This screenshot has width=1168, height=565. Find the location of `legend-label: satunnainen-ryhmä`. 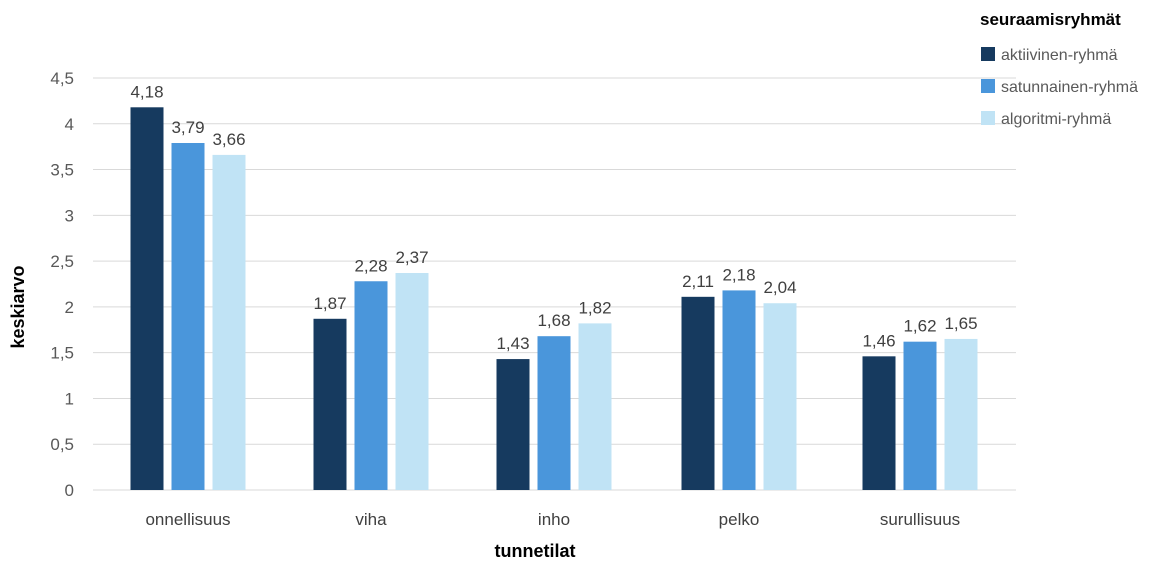

legend-label: satunnainen-ryhmä is located at coordinates (1069, 87).